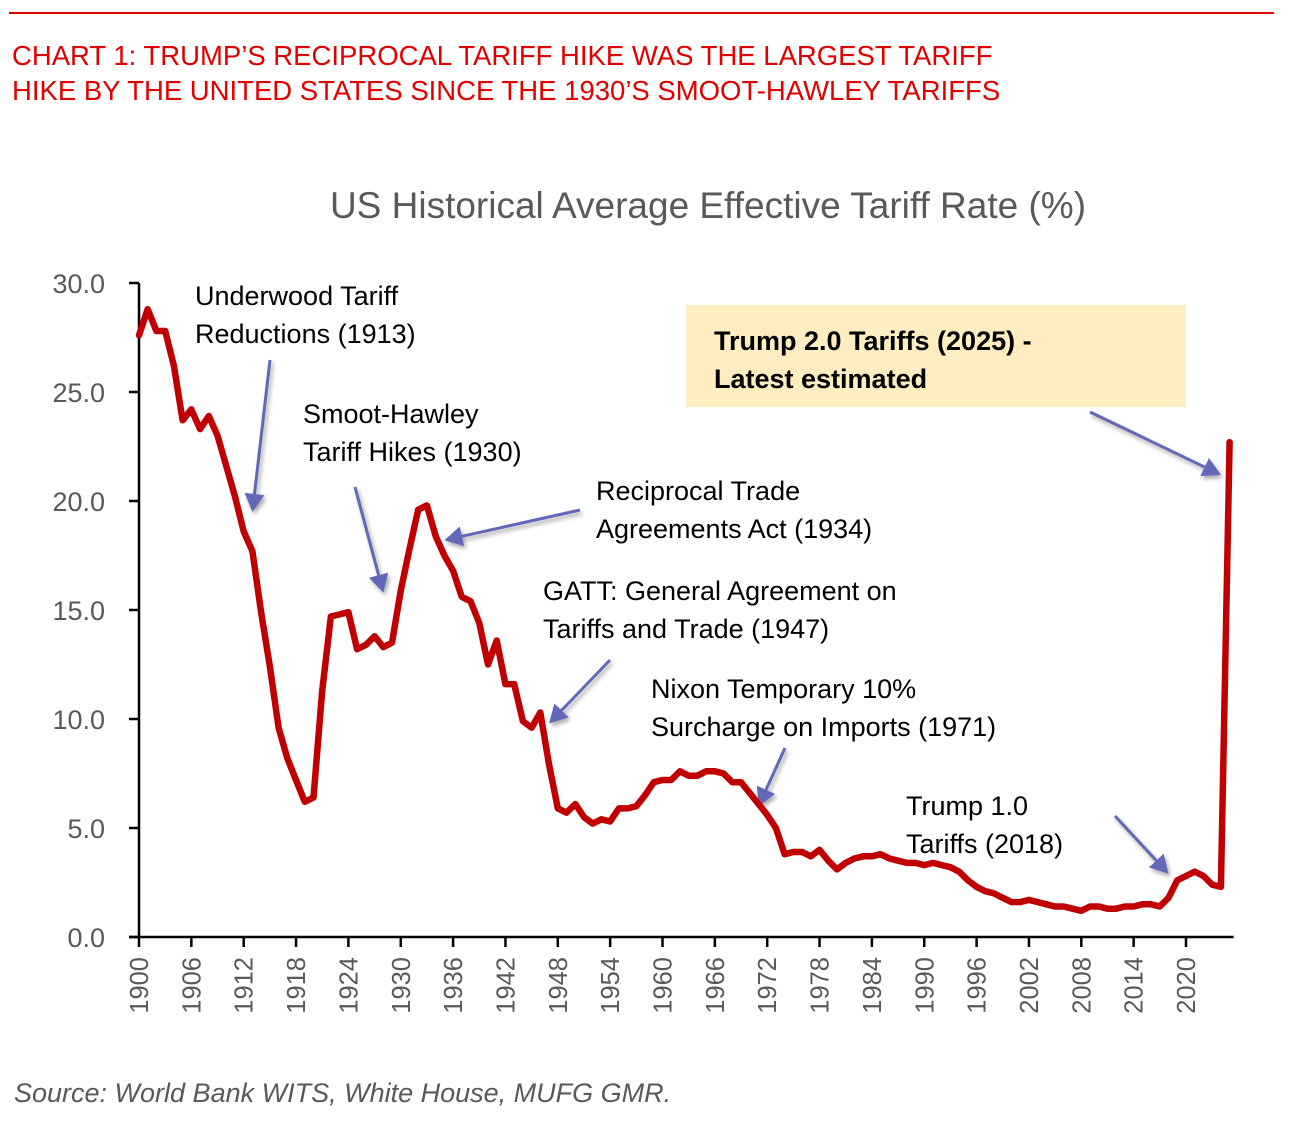 This screenshot has height=1128, width=1295. I want to click on annotation-text: Surcharge on Imports (1971), so click(823, 727).